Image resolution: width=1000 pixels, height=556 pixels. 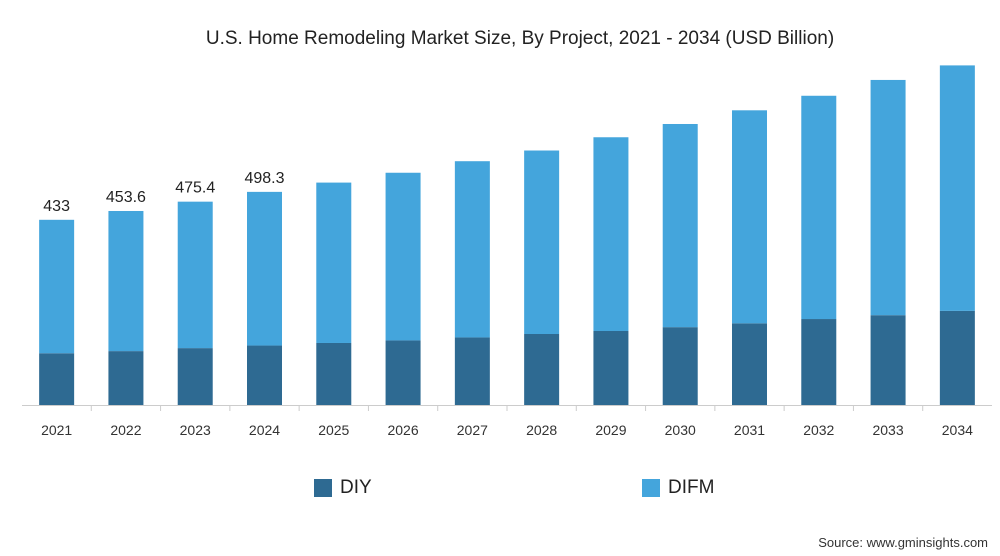 I want to click on legend-label-diy: DIY, so click(x=356, y=487).